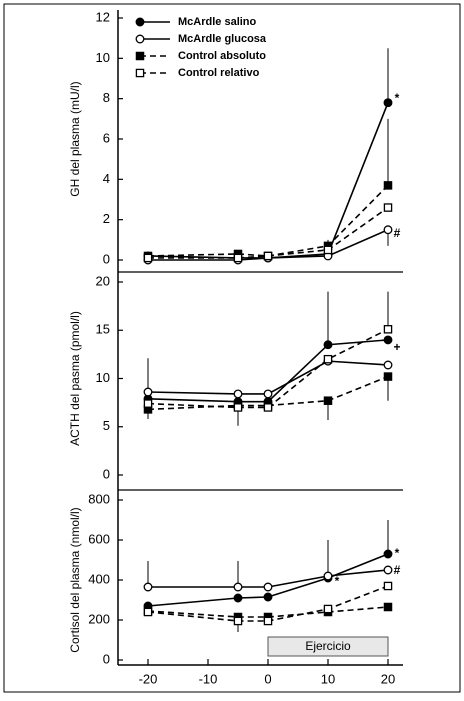  What do you see at coordinates (267, 678) in the screenshot?
I see `x-tick-label: 0` at bounding box center [267, 678].